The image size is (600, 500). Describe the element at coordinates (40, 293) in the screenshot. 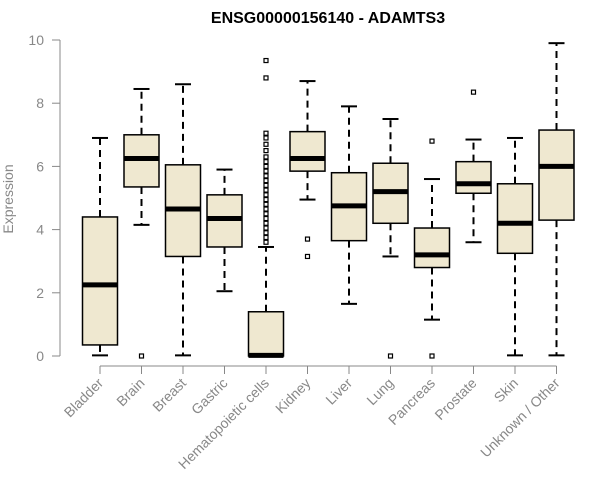

I see `y-tick-label: 2` at that location.